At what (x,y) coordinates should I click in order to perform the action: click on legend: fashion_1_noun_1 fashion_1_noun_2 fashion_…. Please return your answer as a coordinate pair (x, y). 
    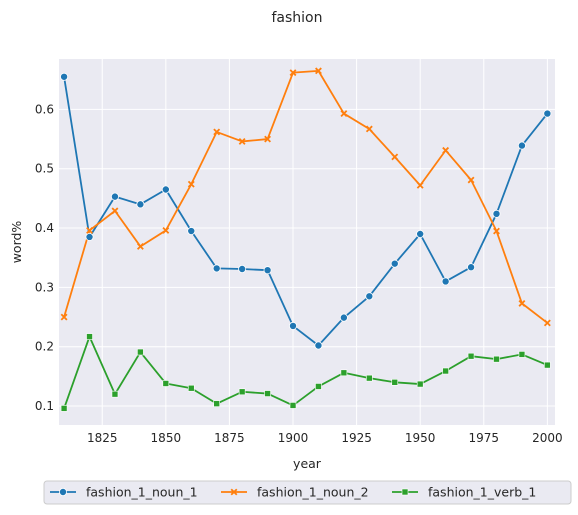
    Looking at the image, I should click on (307, 492).